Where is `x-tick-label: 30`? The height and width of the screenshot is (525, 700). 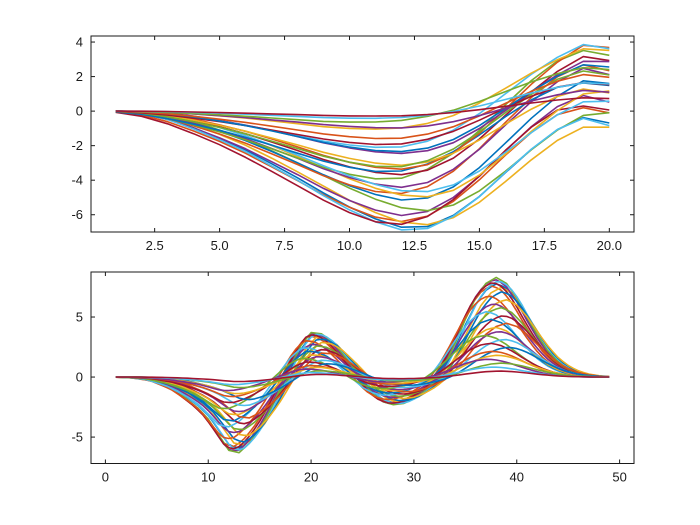 x-tick-label: 30 is located at coordinates (414, 477).